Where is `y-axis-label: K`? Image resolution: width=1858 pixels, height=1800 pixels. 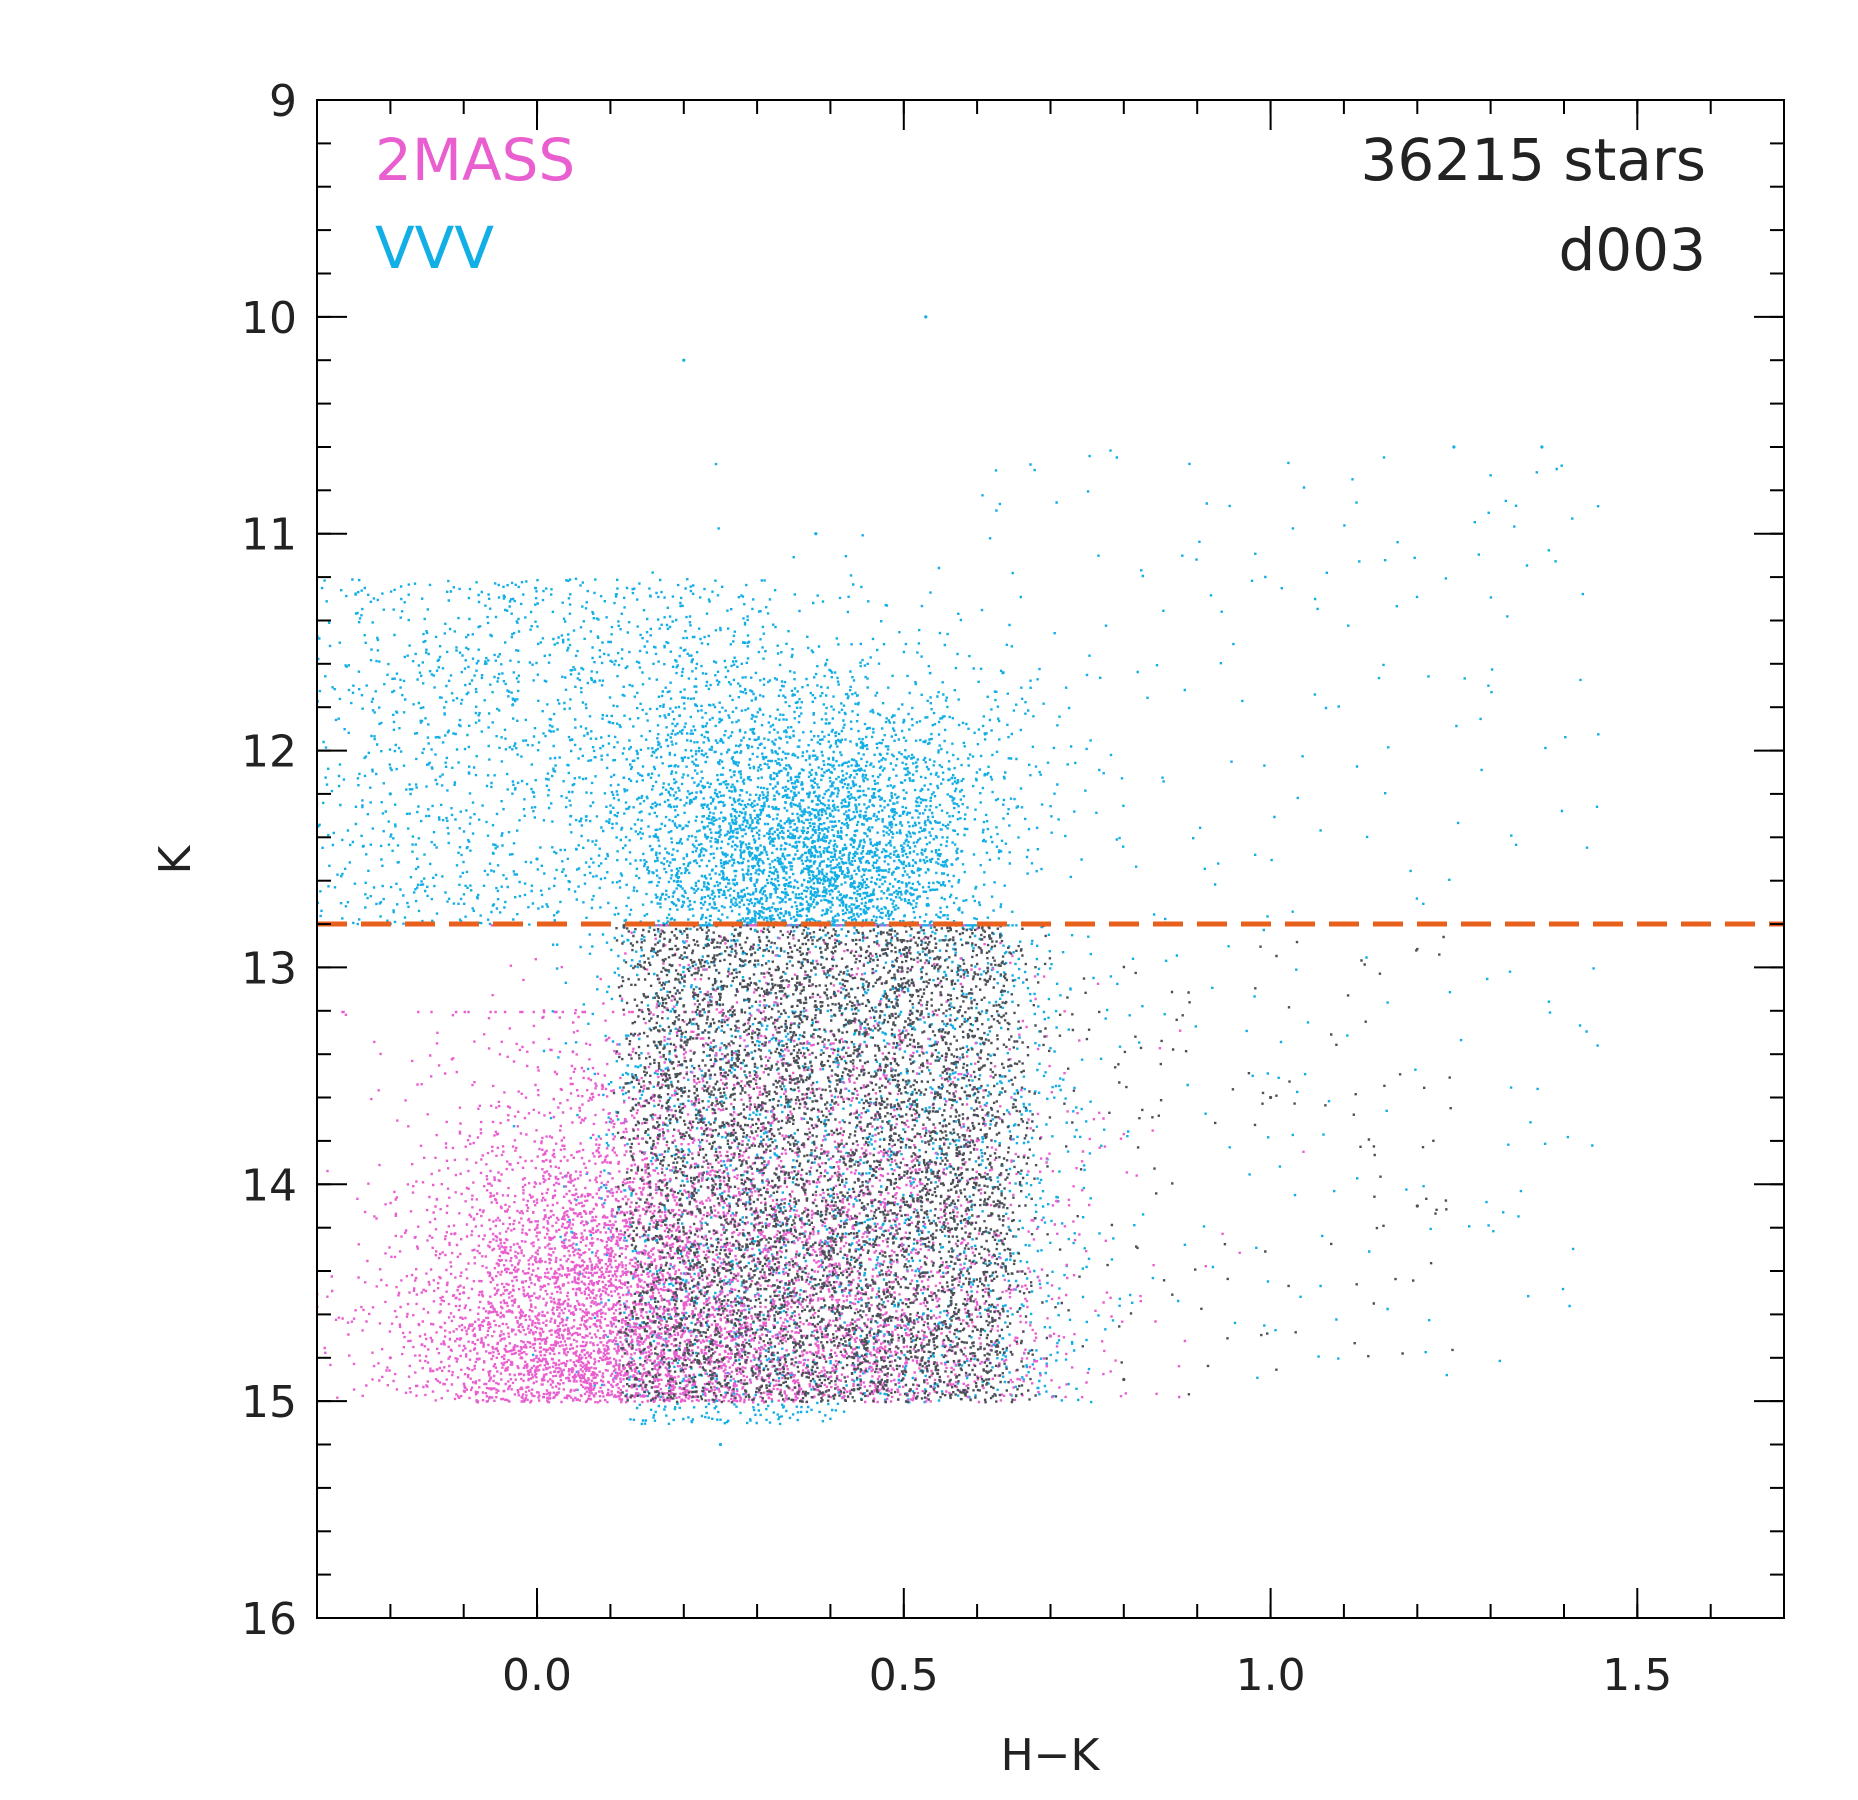 y-axis-label: K is located at coordinates (175, 859).